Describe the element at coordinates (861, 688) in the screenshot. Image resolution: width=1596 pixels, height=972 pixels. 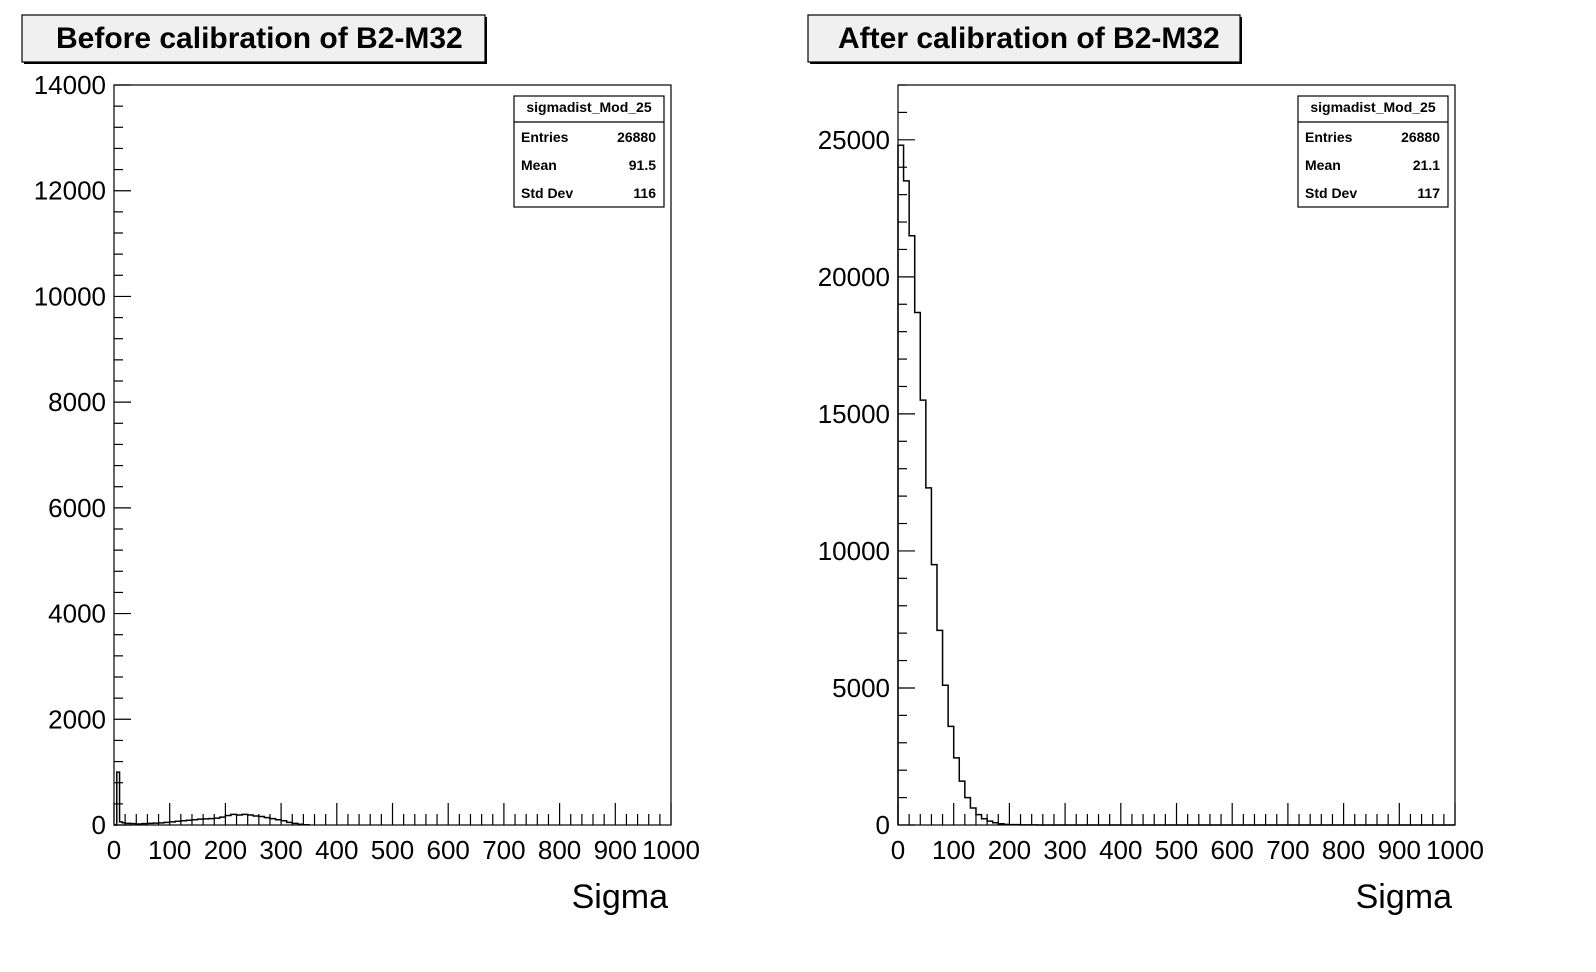
I see `y-tick-label: 5000` at that location.